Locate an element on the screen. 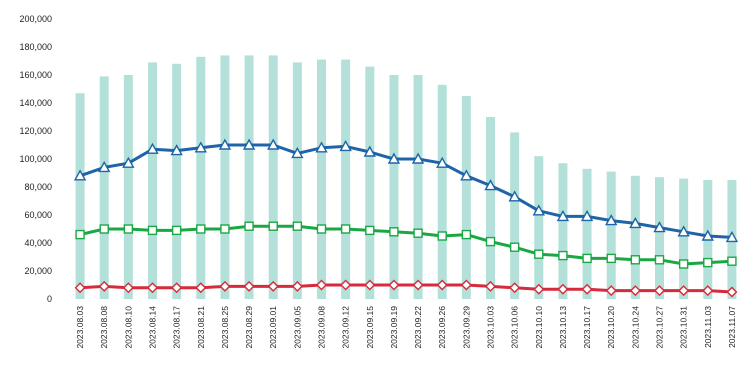 The height and width of the screenshot is (367, 749). y-tick-label: 160,000 is located at coordinates (35, 75).